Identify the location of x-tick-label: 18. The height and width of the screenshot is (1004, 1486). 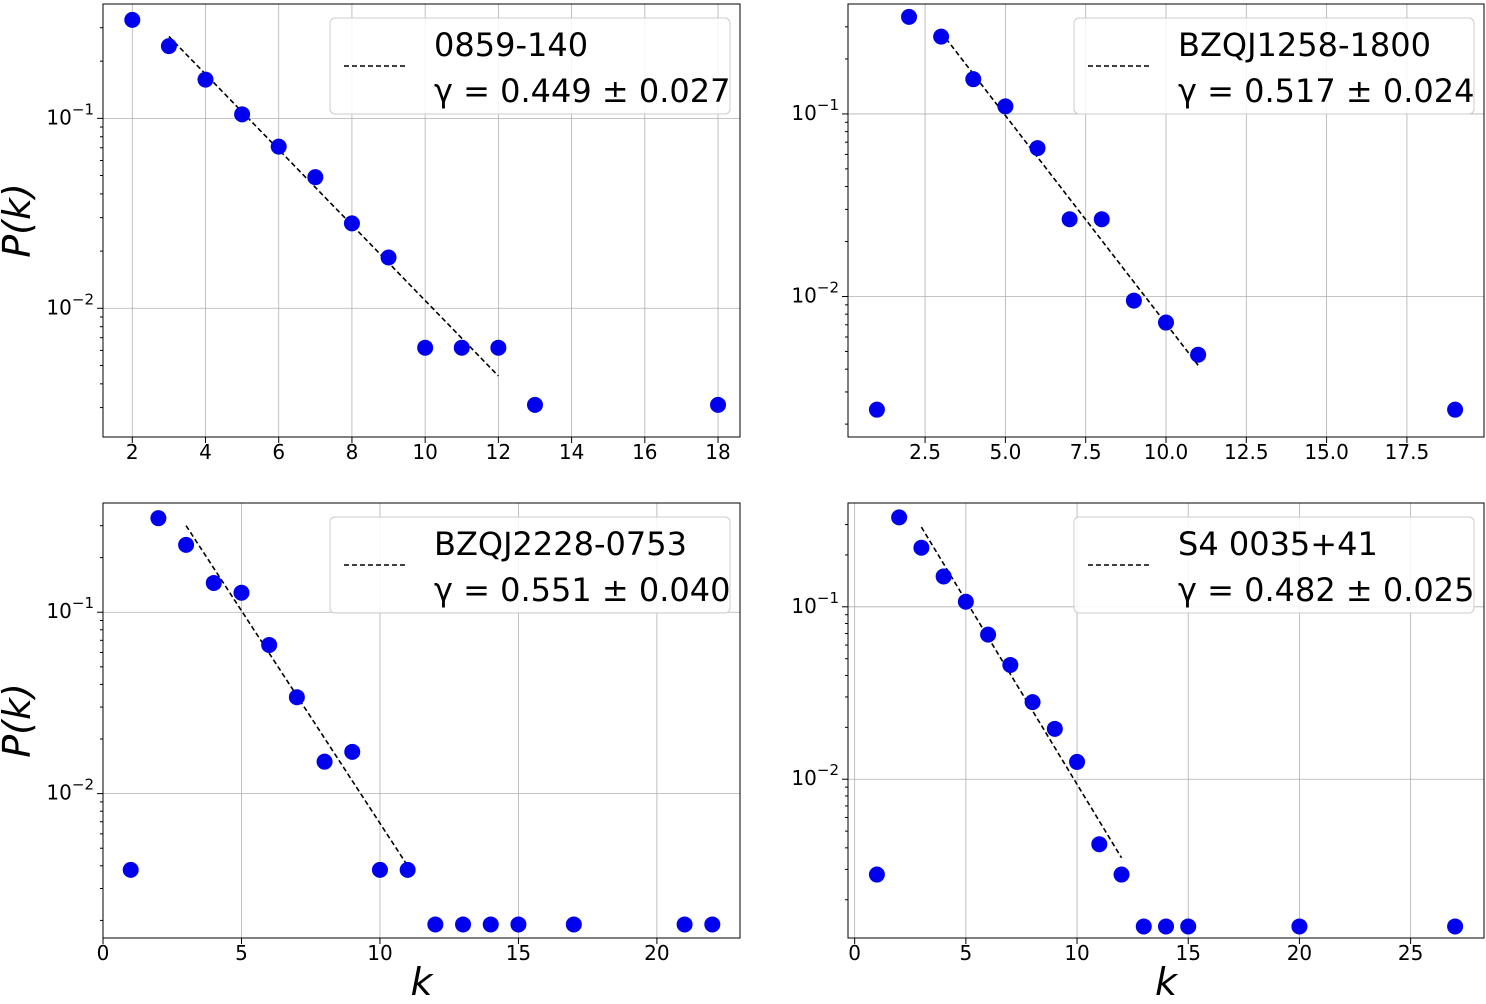
(717, 452).